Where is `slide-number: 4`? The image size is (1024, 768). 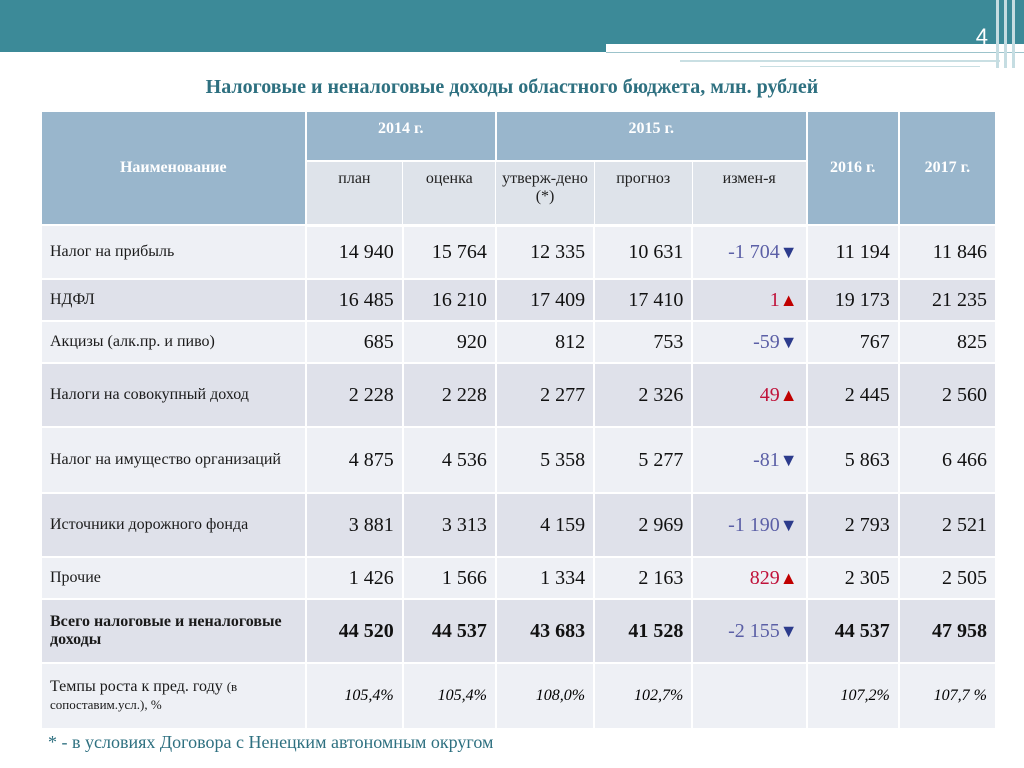
slide-number: 4 is located at coordinates (981, 36).